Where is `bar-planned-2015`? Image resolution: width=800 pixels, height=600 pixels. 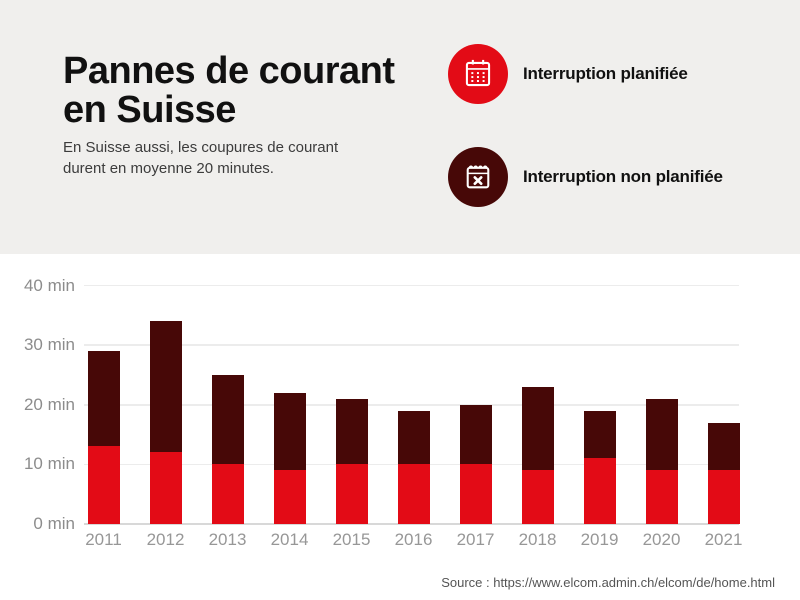 bar-planned-2015 is located at coordinates (351, 494).